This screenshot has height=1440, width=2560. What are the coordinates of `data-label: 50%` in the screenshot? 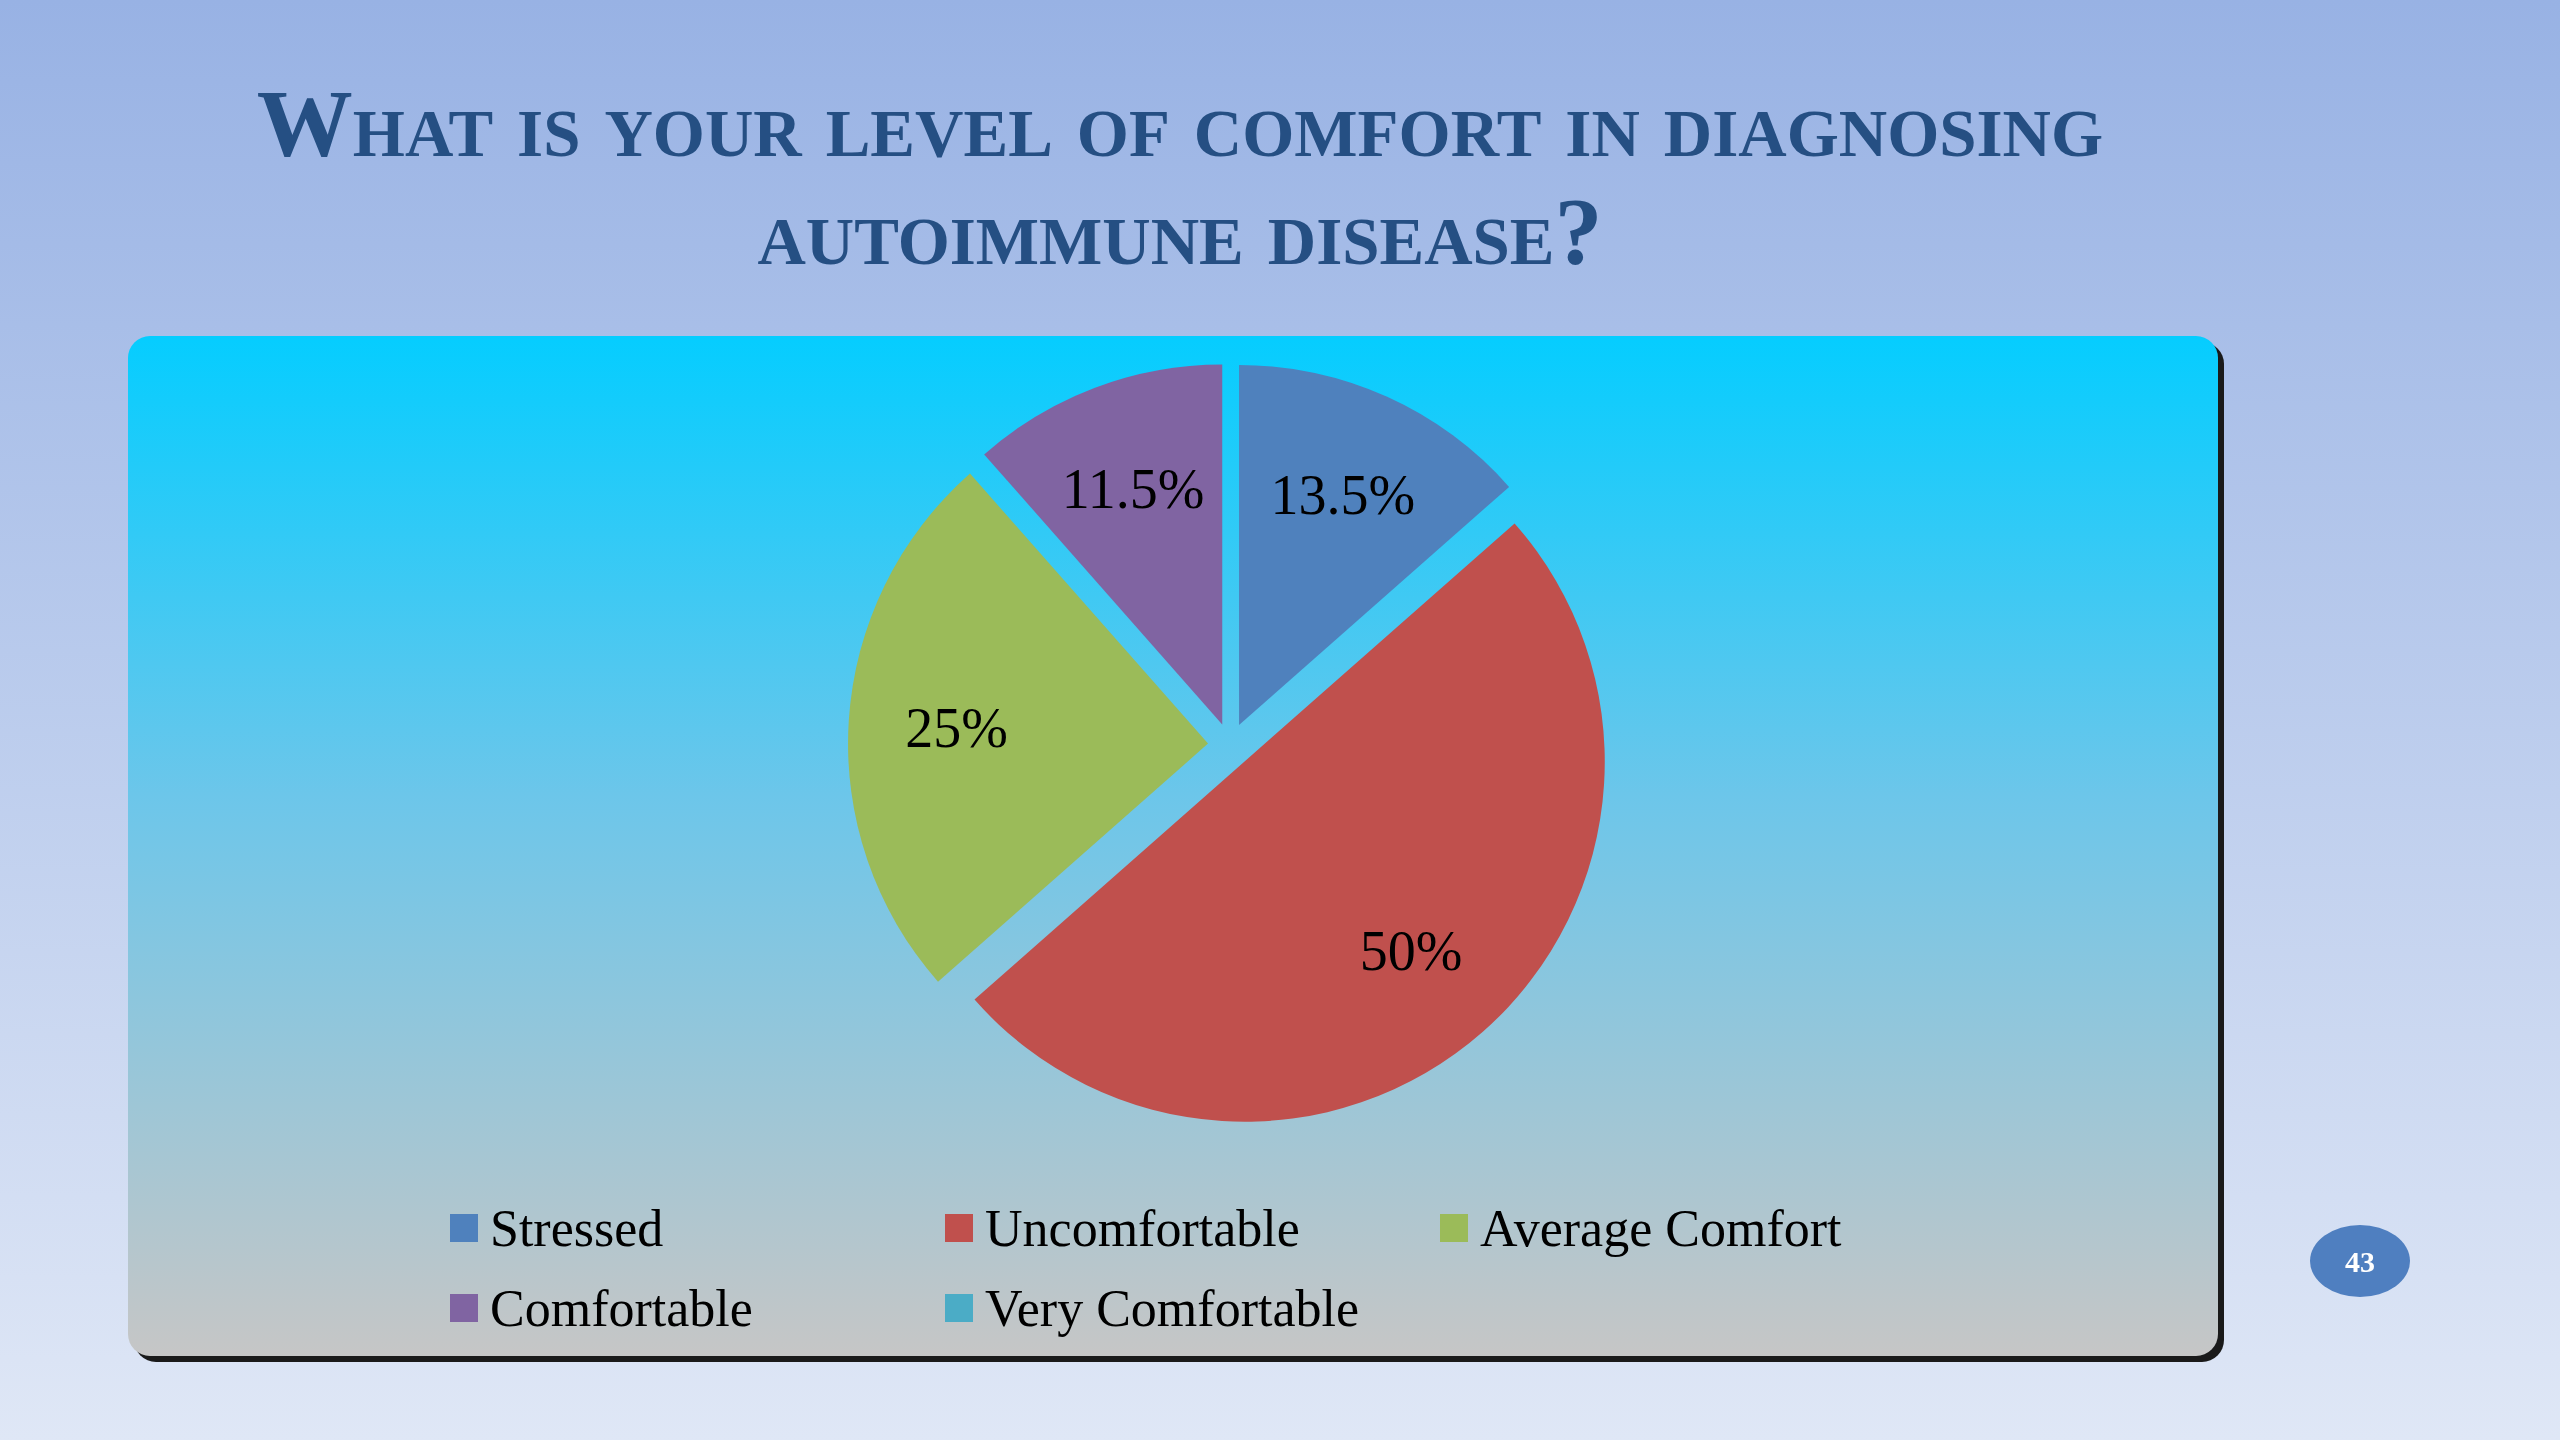 It's located at (1411, 950).